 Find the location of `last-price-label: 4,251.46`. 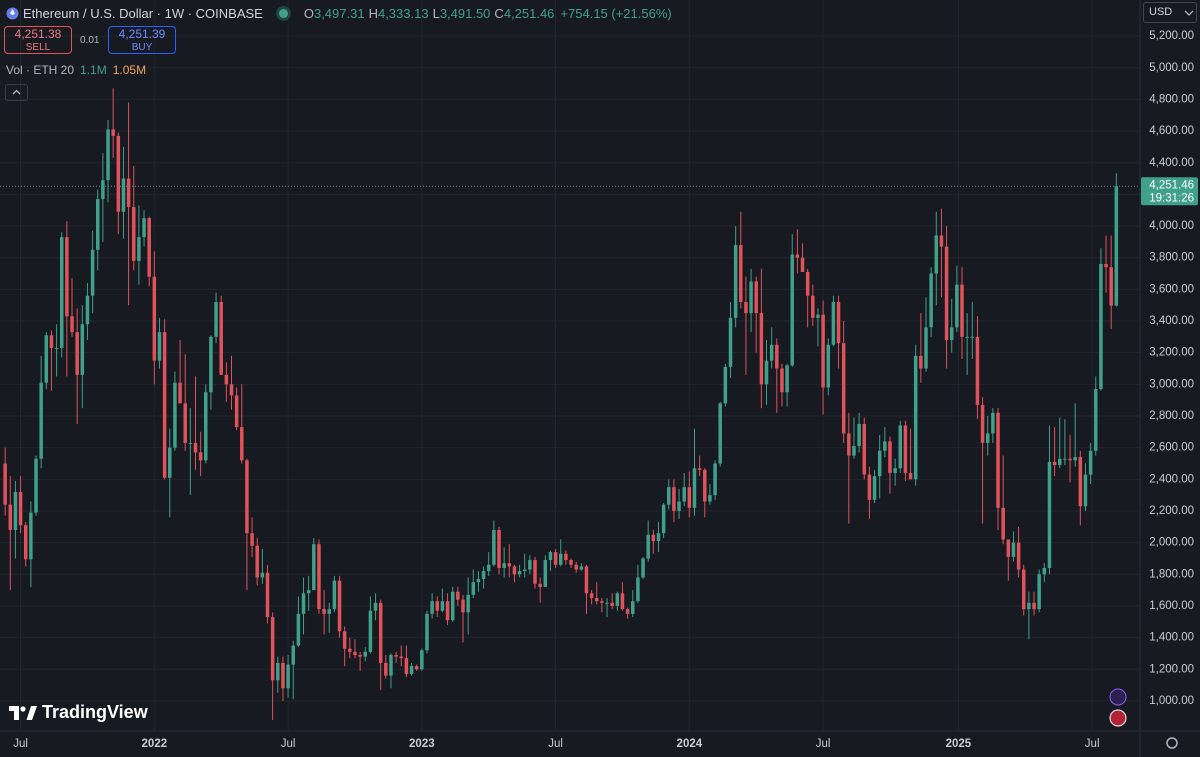

last-price-label: 4,251.46 is located at coordinates (1171, 185).